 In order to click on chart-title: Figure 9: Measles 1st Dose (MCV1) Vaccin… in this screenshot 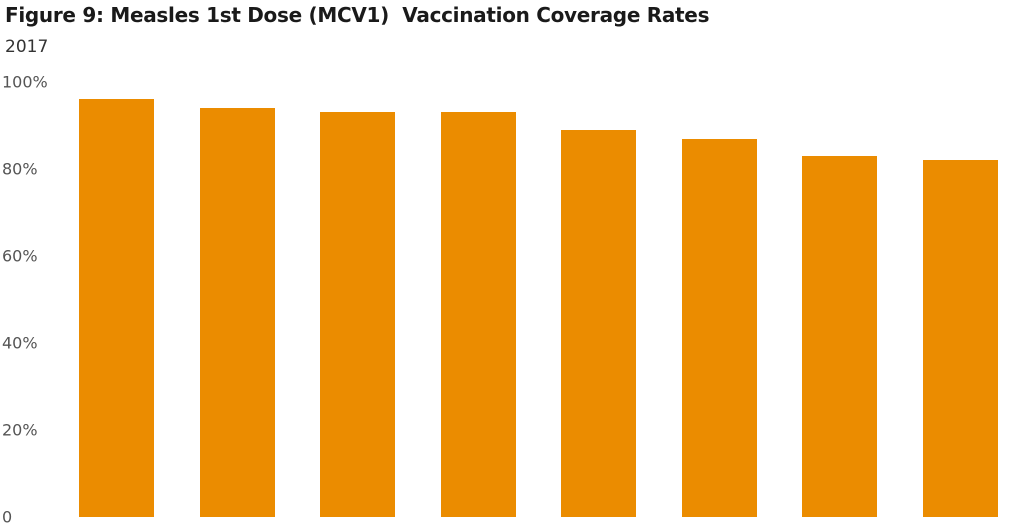, I will do `click(357, 15)`.